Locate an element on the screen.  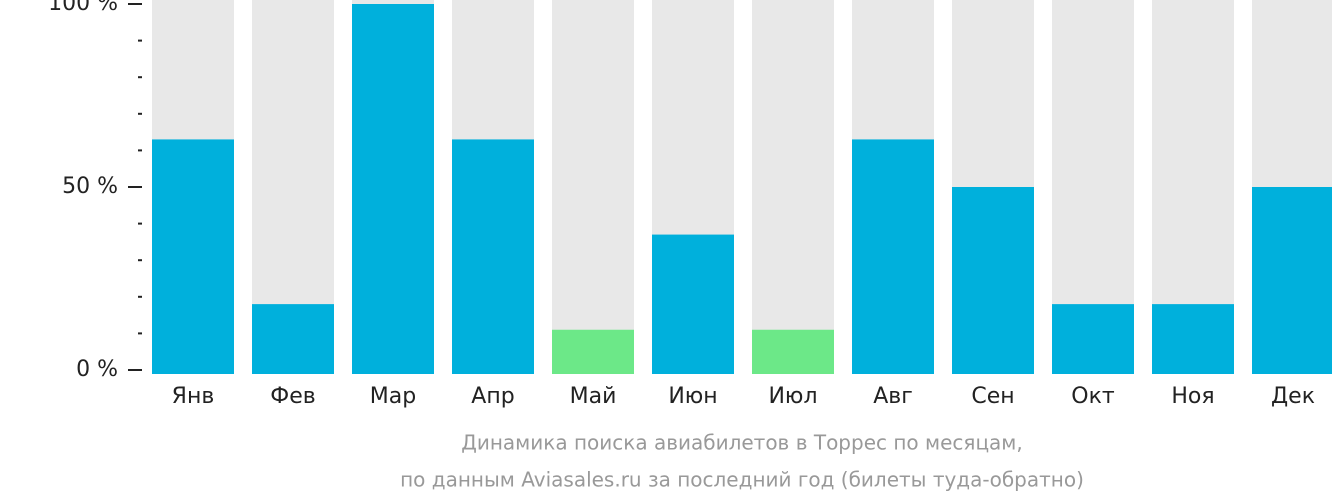
x-tick-label: Сен is located at coordinates (992, 396).